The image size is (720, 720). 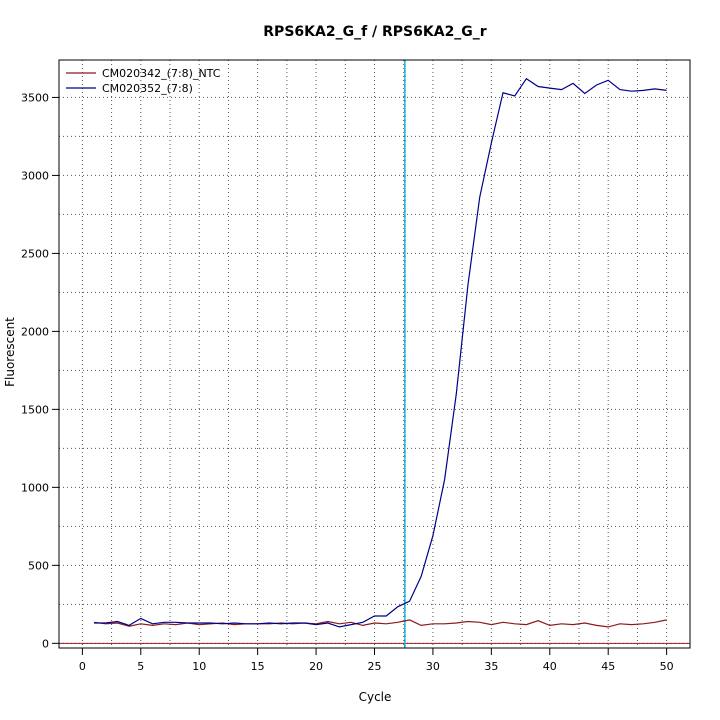 I want to click on x-tick-label: 10, so click(x=199, y=666).